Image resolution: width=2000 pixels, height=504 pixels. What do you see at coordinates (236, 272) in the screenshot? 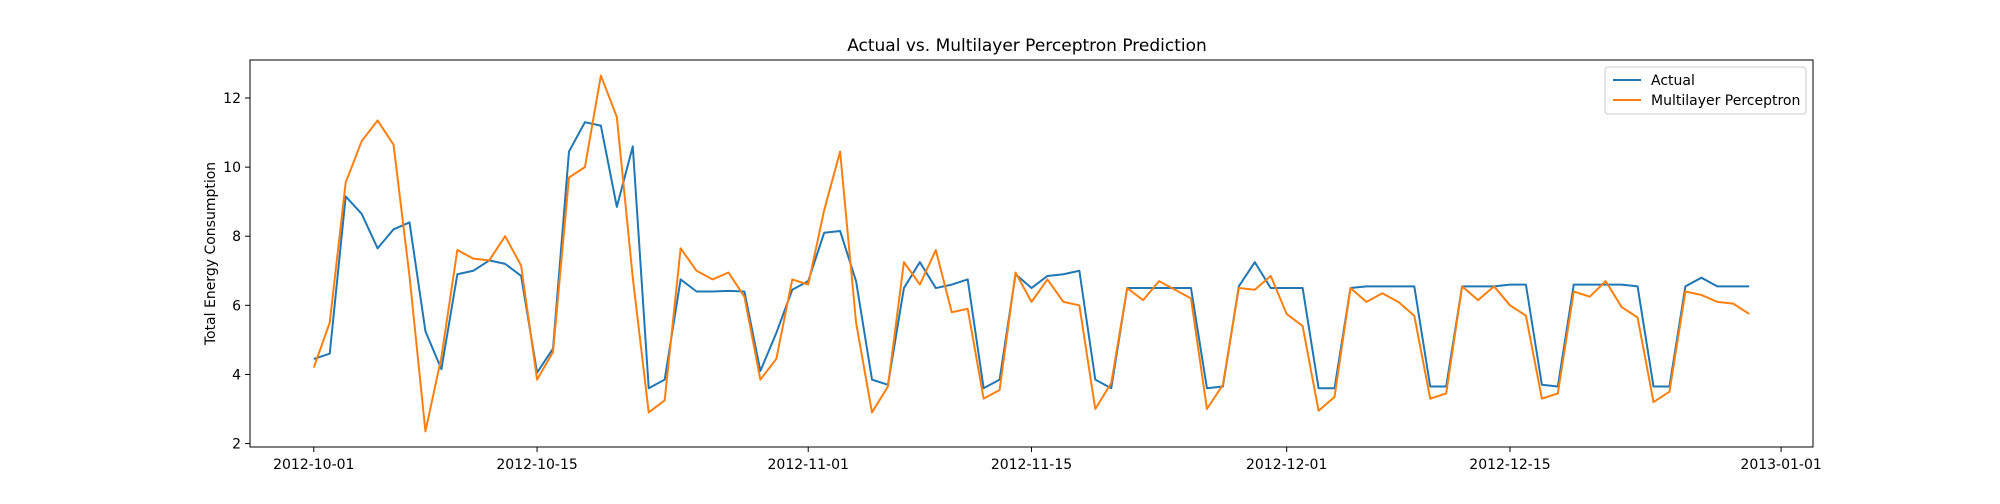
I see `y-axis: 2 4 6 8 10 12` at bounding box center [236, 272].